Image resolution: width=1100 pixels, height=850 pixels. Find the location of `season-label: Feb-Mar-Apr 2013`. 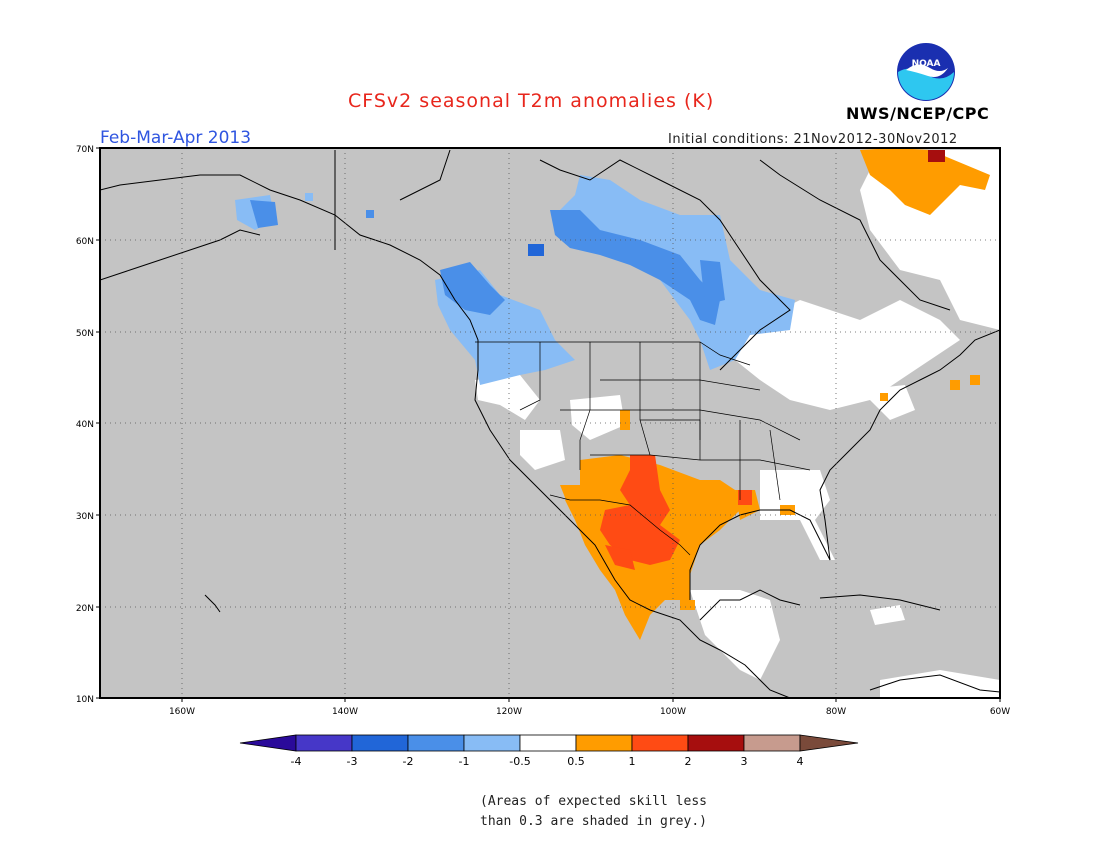

season-label: Feb-Mar-Apr 2013 is located at coordinates (176, 138).